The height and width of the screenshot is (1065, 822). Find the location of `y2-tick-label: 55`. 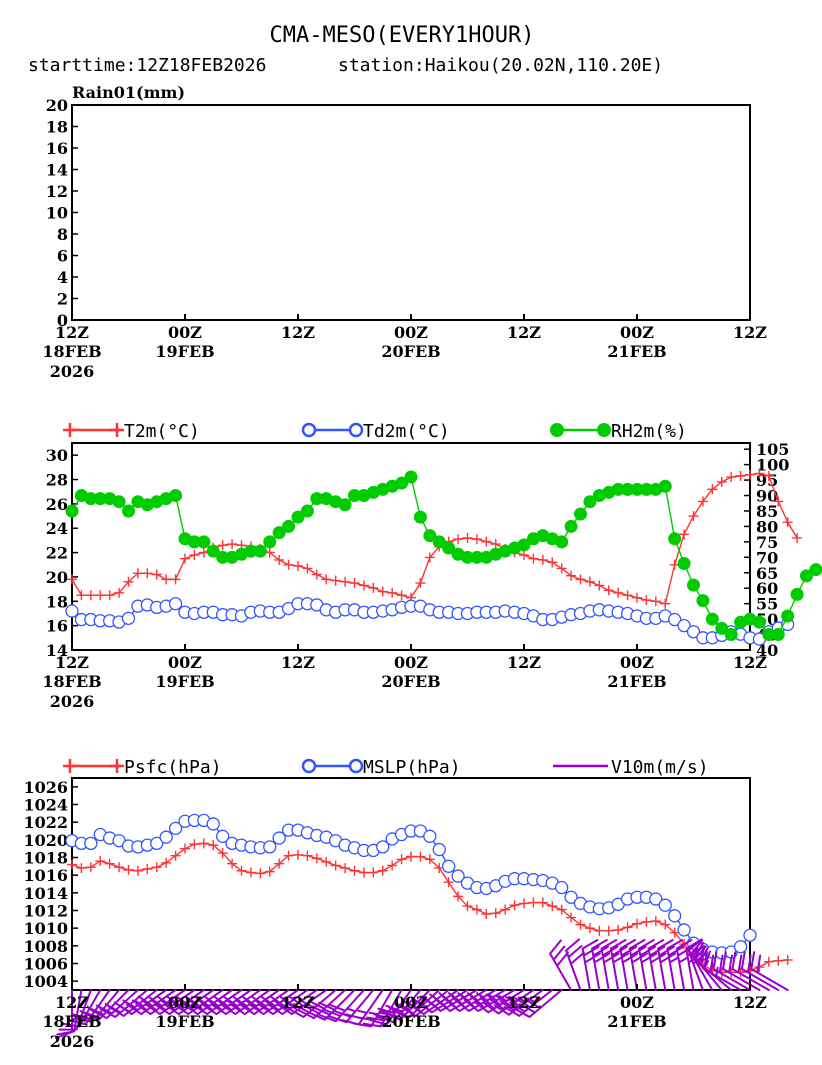

y2-tick-label: 55 is located at coordinates (767, 604).